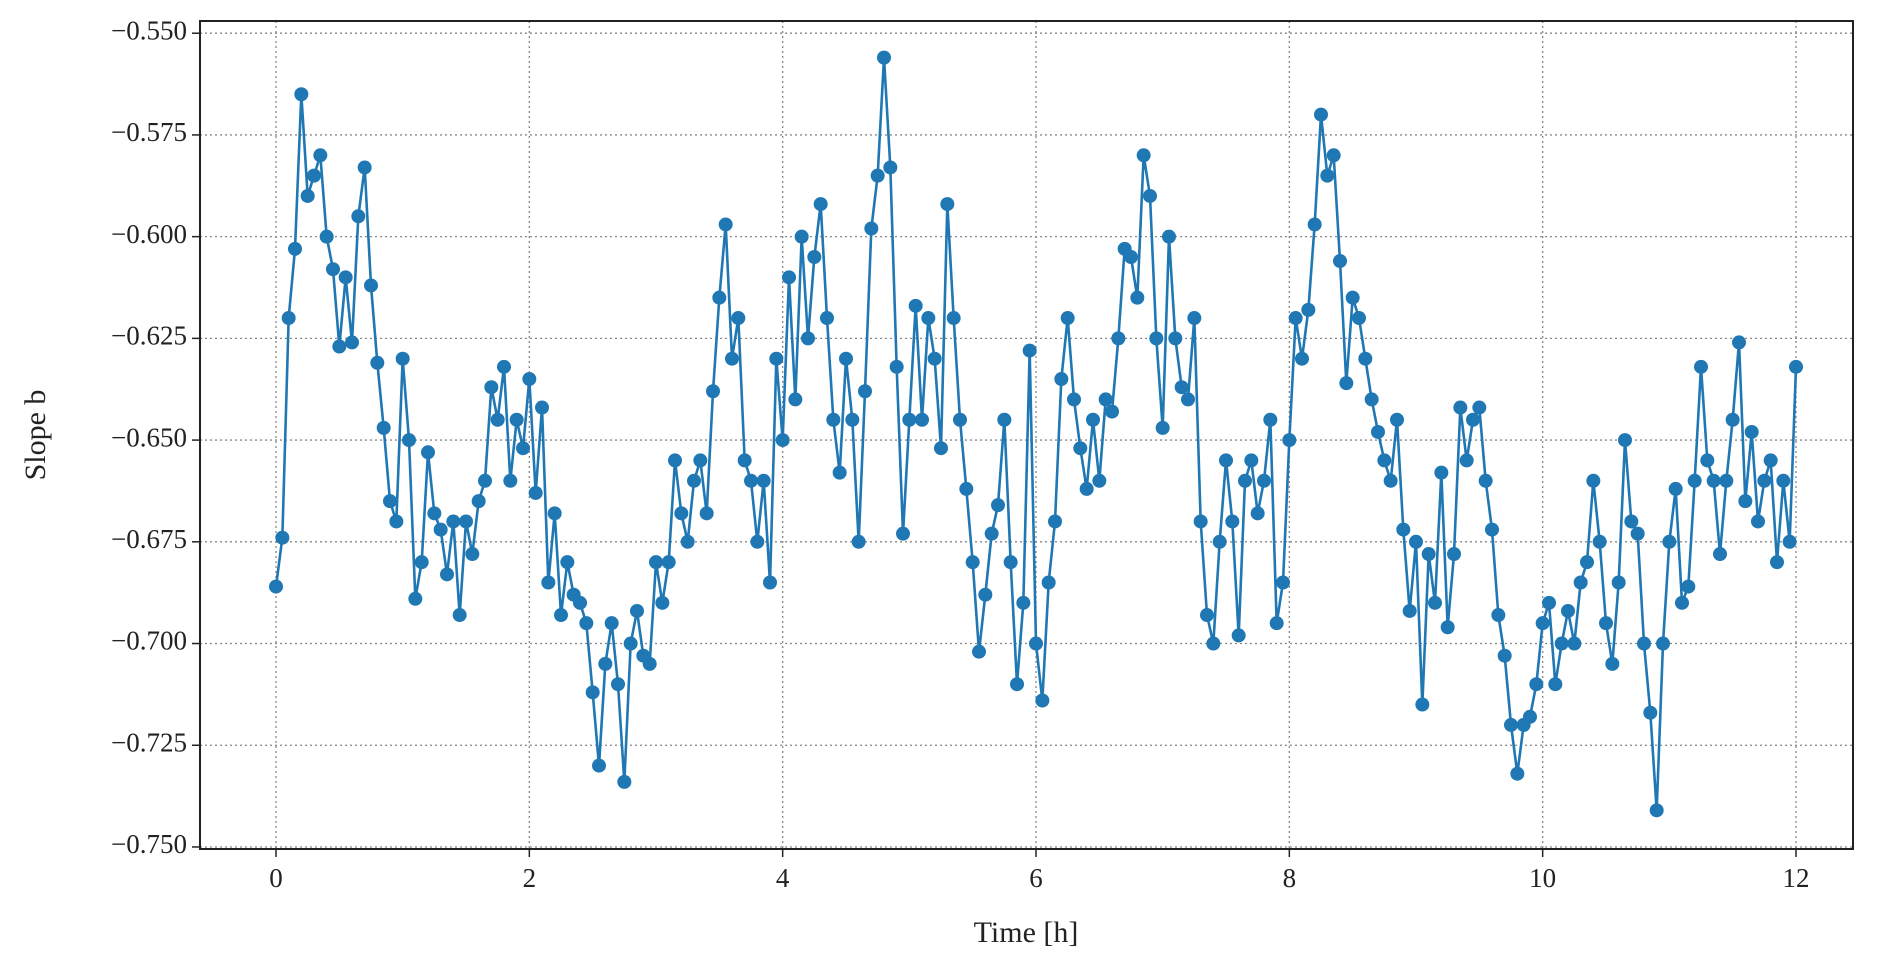 The width and height of the screenshot is (1892, 975). I want to click on y-tick-label: −0.700, so click(149, 641).